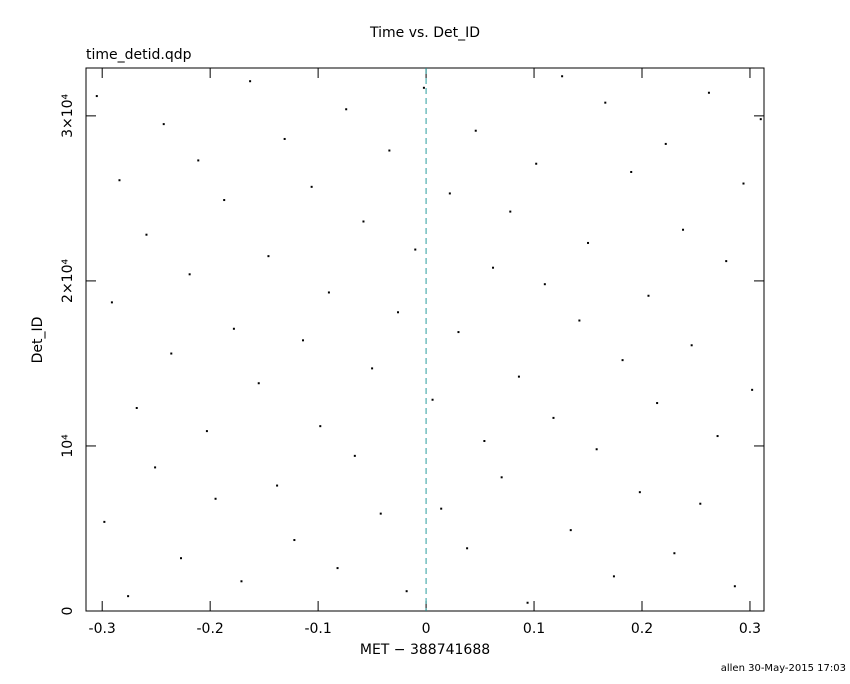 This screenshot has width=850, height=684. What do you see at coordinates (139, 55) in the screenshot?
I see `chart-subtitle: time_detid.qdp` at bounding box center [139, 55].